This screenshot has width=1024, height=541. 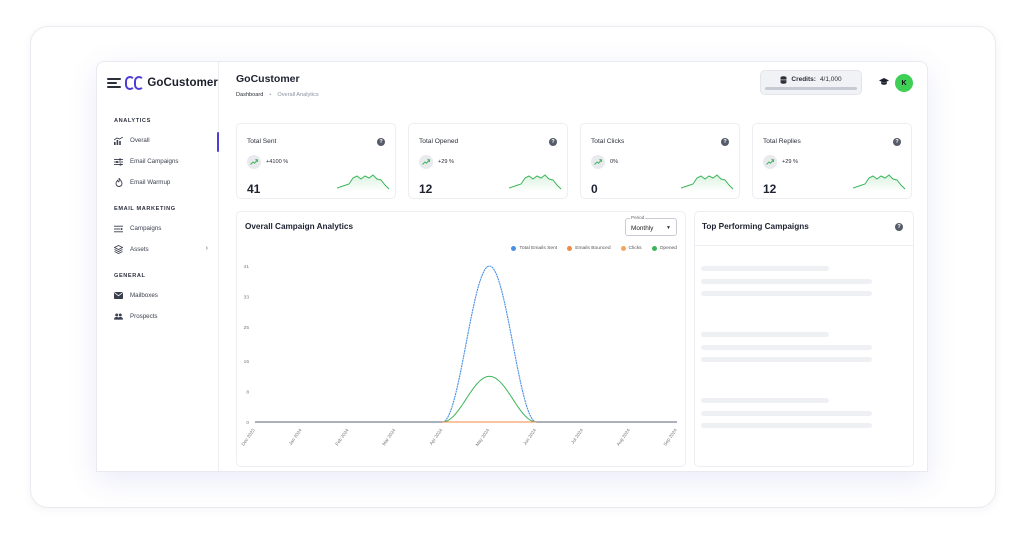 What do you see at coordinates (483, 437) in the screenshot?
I see `x-tick-label: May 2024` at bounding box center [483, 437].